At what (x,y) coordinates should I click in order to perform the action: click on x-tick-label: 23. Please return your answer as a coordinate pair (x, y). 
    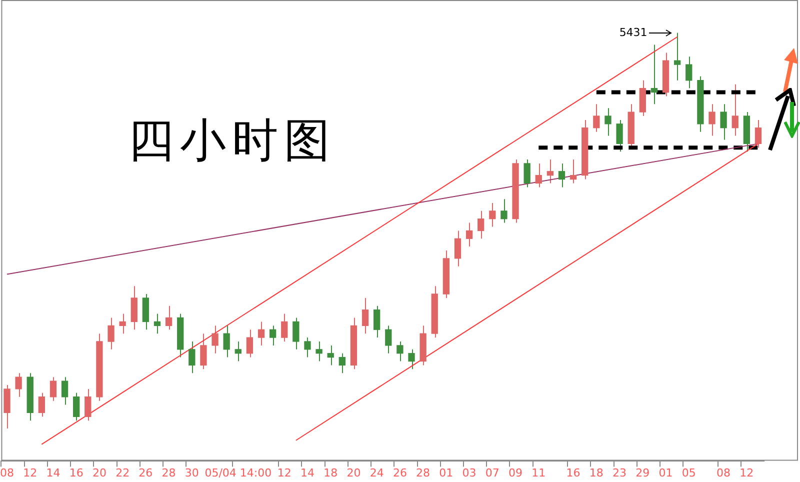
    Looking at the image, I should click on (619, 473).